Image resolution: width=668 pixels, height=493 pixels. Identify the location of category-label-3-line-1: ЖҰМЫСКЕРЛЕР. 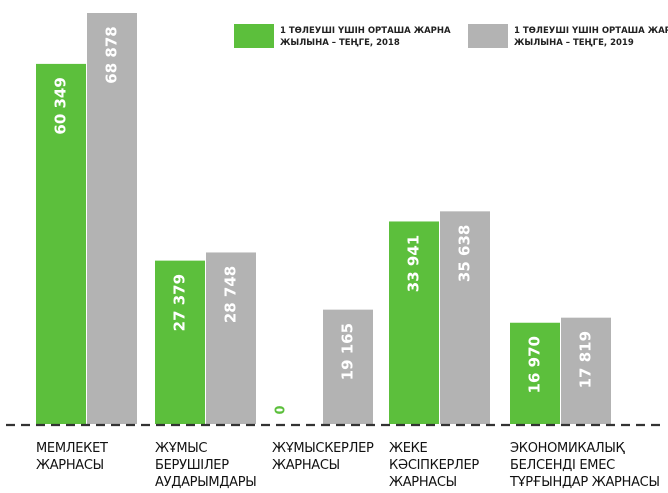
(323, 448).